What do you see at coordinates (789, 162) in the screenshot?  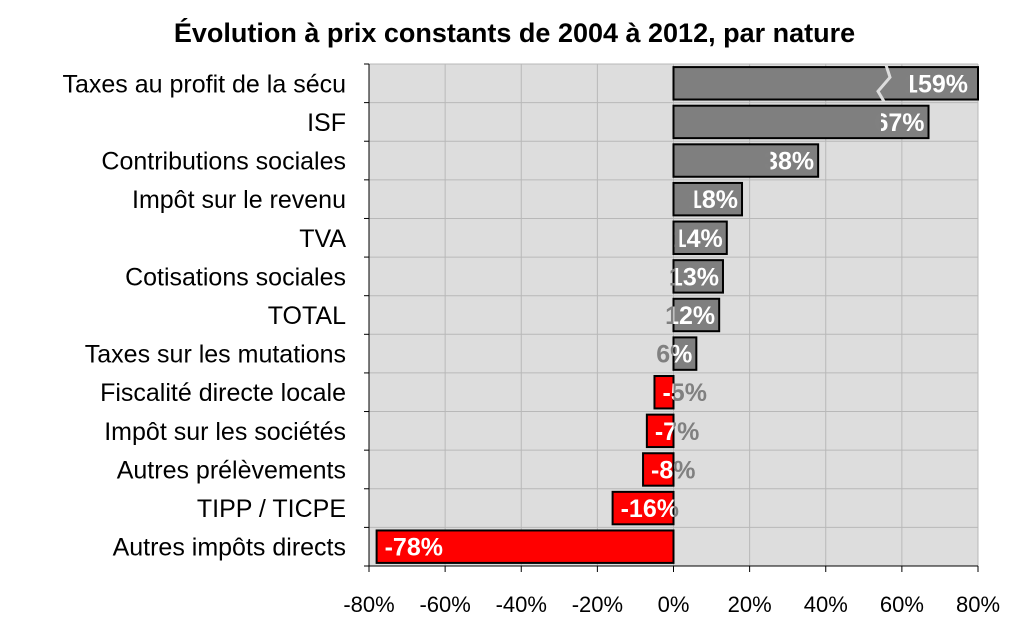 I see `data-label: 38%` at bounding box center [789, 162].